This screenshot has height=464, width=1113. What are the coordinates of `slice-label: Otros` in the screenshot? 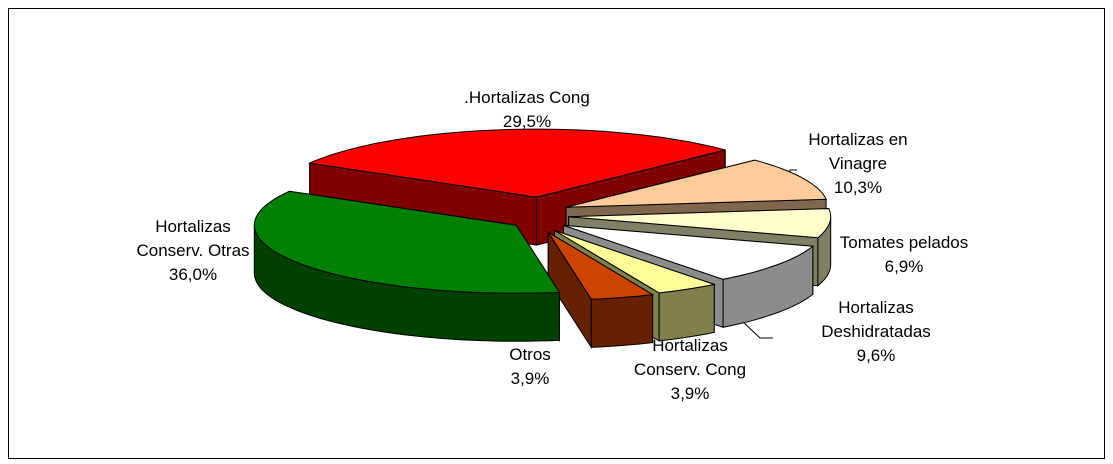 It's located at (530, 354).